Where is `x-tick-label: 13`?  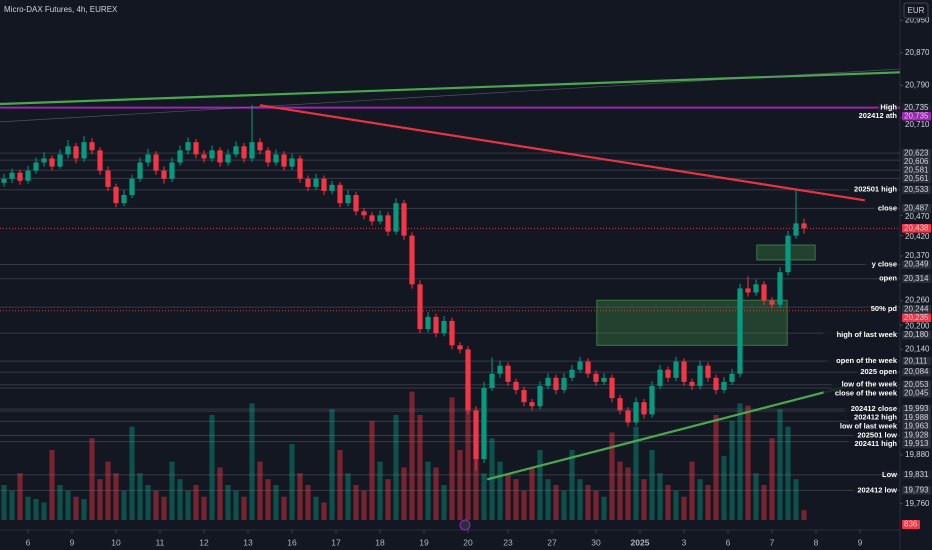
x-tick-label: 13 is located at coordinates (248, 542).